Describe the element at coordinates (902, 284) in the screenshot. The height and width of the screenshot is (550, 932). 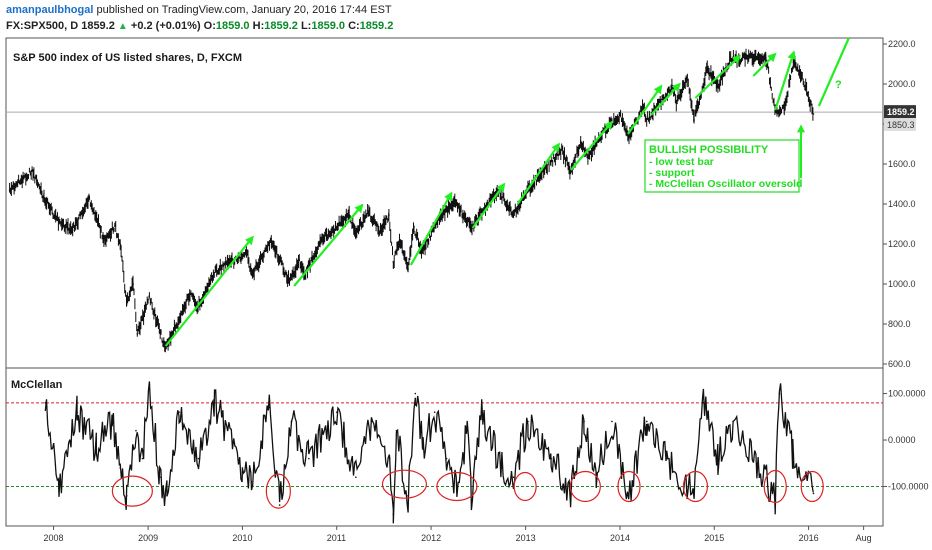
I see `price-axis-label: 1000.0` at that location.